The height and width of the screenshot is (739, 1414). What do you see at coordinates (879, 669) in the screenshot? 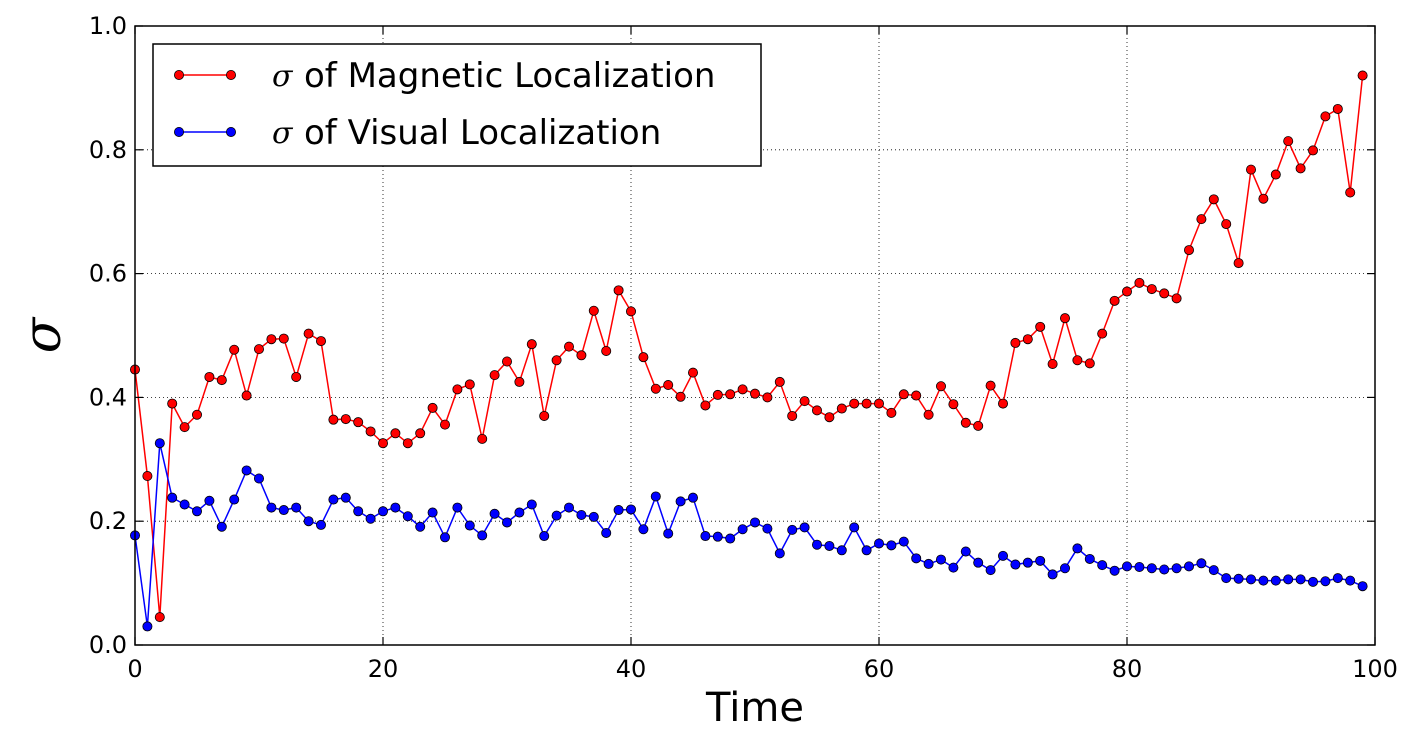
I see `x-tick-label: 60` at bounding box center [879, 669].